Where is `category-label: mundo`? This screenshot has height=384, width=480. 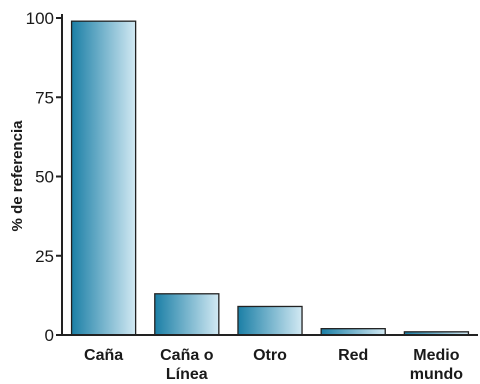
category-label: mundo is located at coordinates (437, 374).